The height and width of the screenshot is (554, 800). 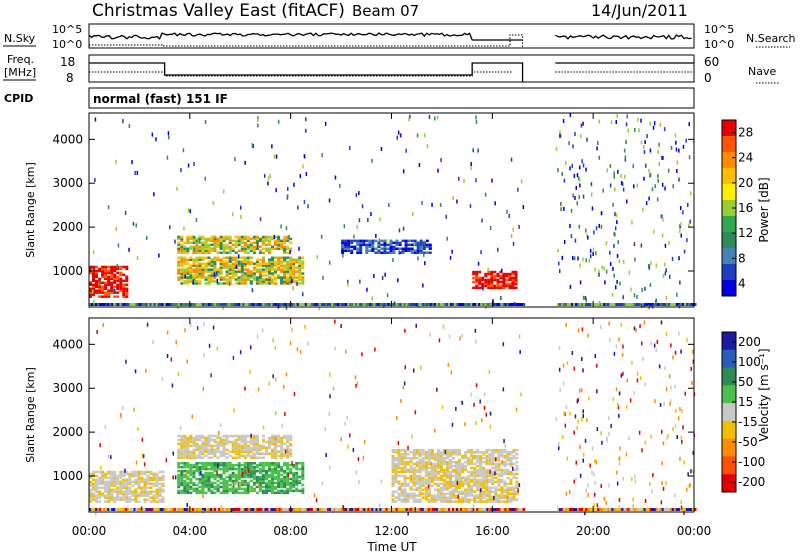 What do you see at coordinates (729, 341) in the screenshot?
I see `colorbar-swatch` at bounding box center [729, 341].